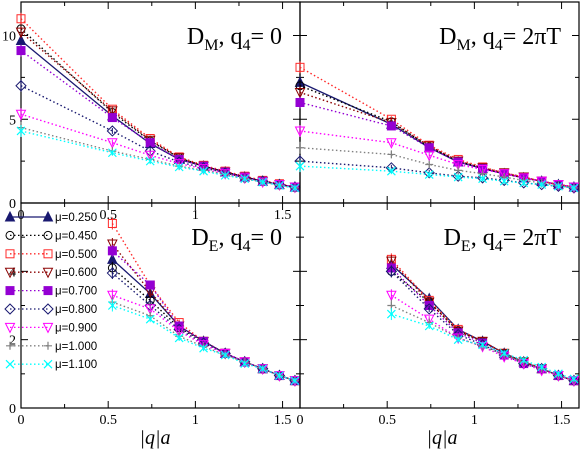  What do you see at coordinates (12, 341) in the screenshot?
I see `y-tick-label: 2` at bounding box center [12, 341].